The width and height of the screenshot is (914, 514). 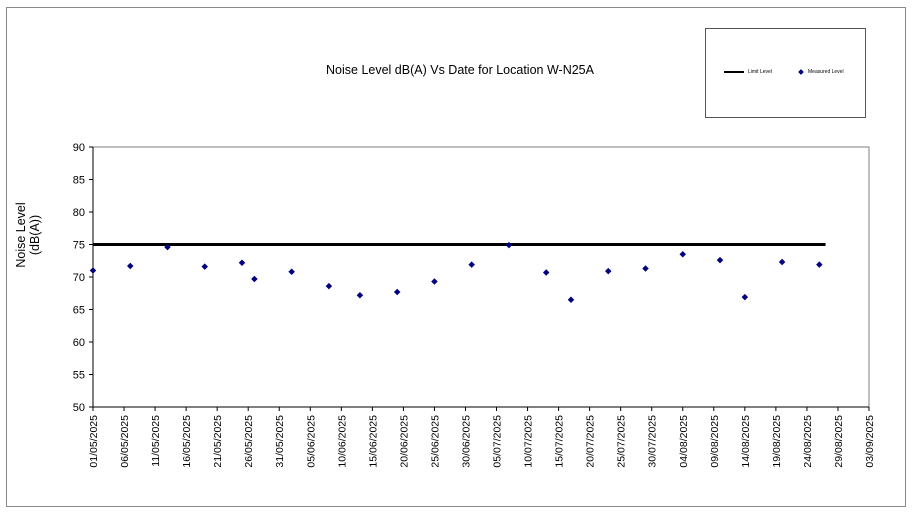 I want to click on x-tick-label: 06/05/2025, so click(x=125, y=441).